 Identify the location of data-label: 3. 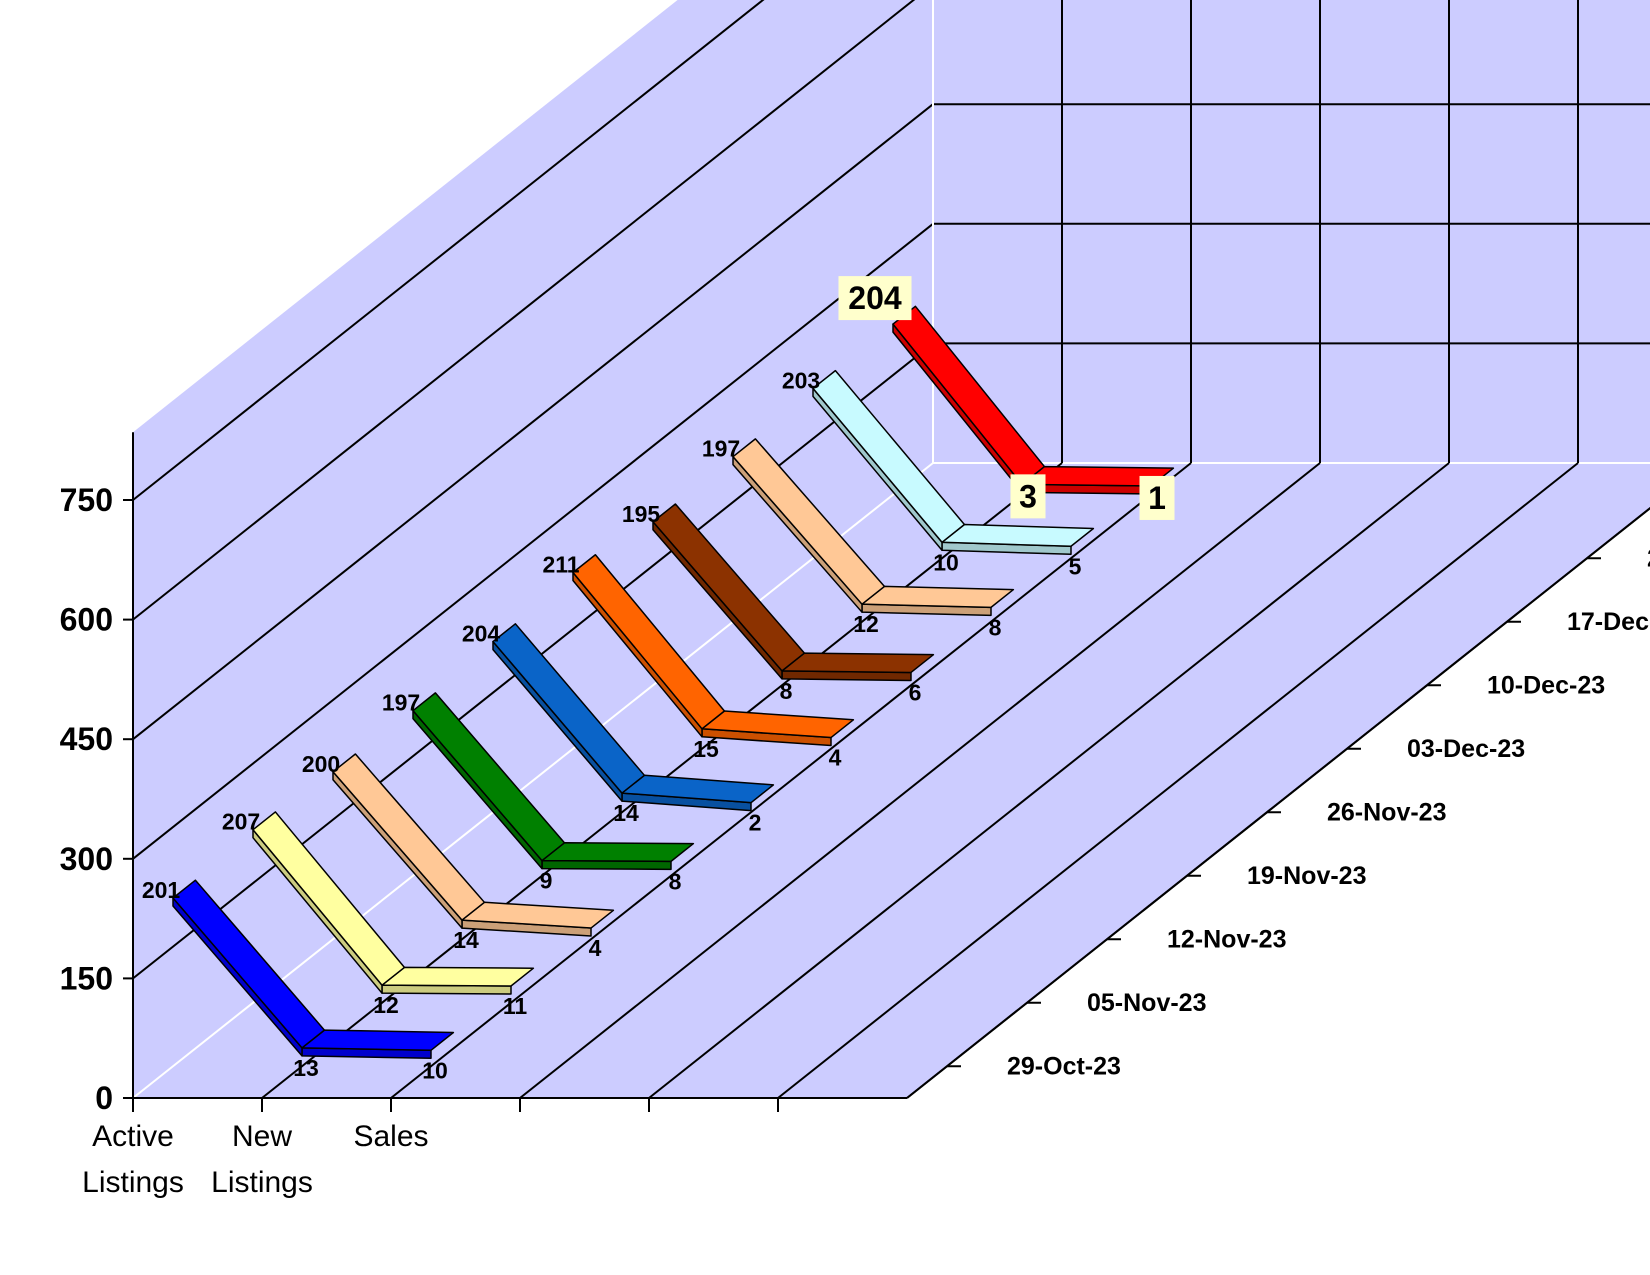
(1028, 496).